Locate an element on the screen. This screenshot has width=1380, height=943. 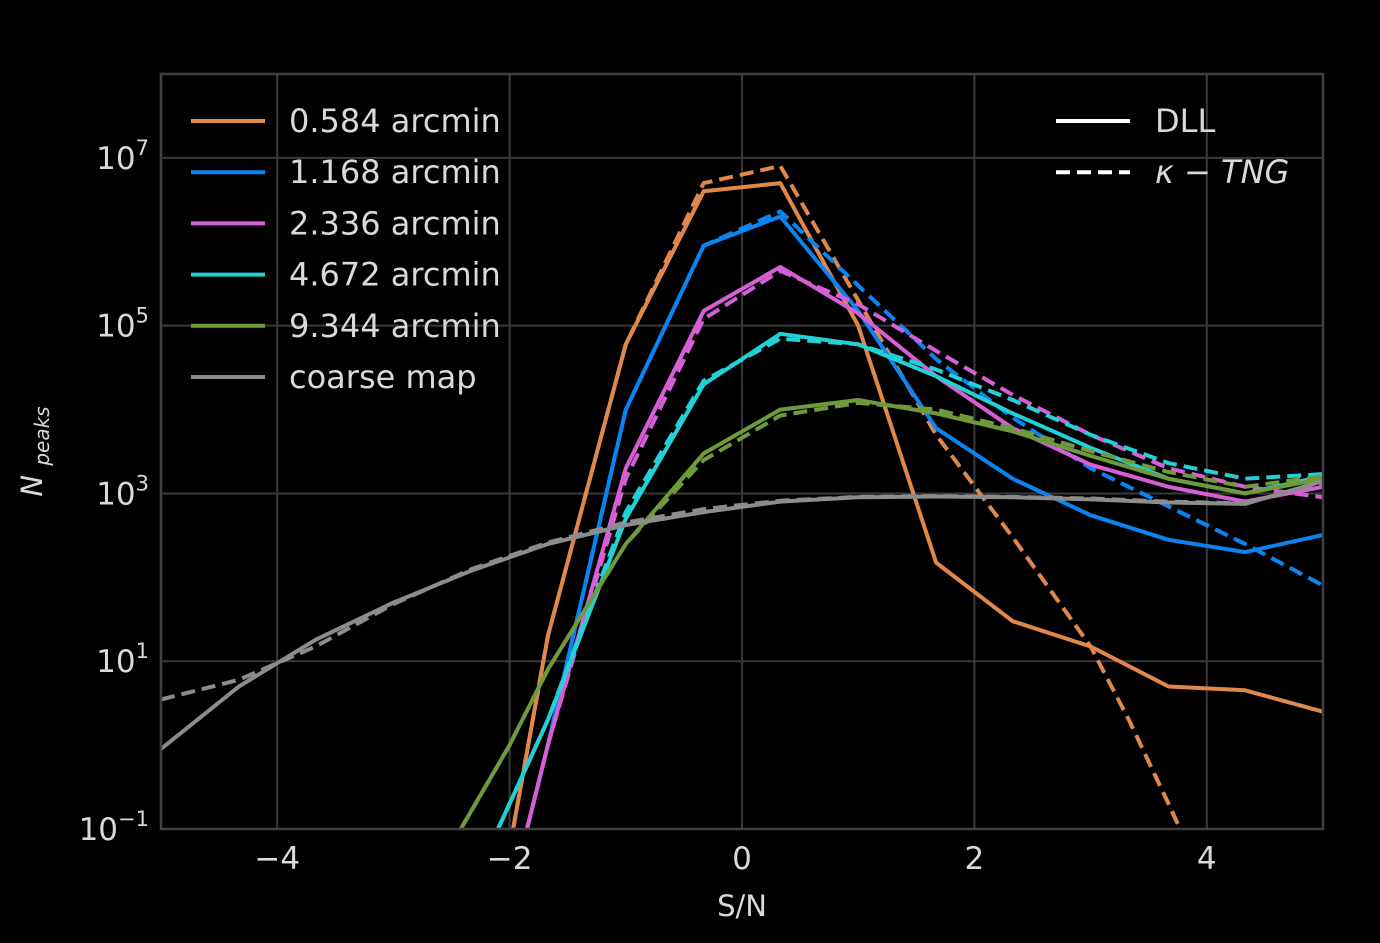
legend-line-styles: DLL κ − TNG is located at coordinates (1172, 146).